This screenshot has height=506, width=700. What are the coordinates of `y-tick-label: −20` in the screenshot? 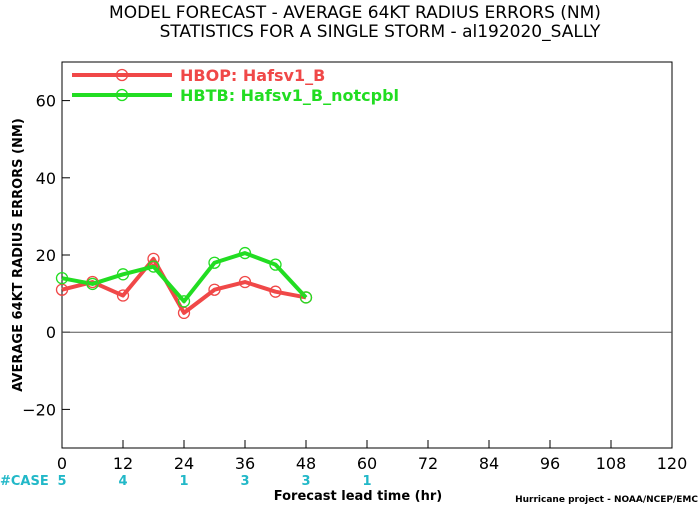 It's located at (39, 409).